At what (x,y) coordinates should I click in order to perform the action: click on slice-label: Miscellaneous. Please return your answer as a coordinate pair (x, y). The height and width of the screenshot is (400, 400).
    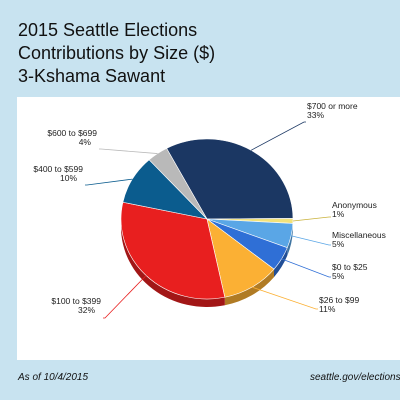
    Looking at the image, I should click on (359, 235).